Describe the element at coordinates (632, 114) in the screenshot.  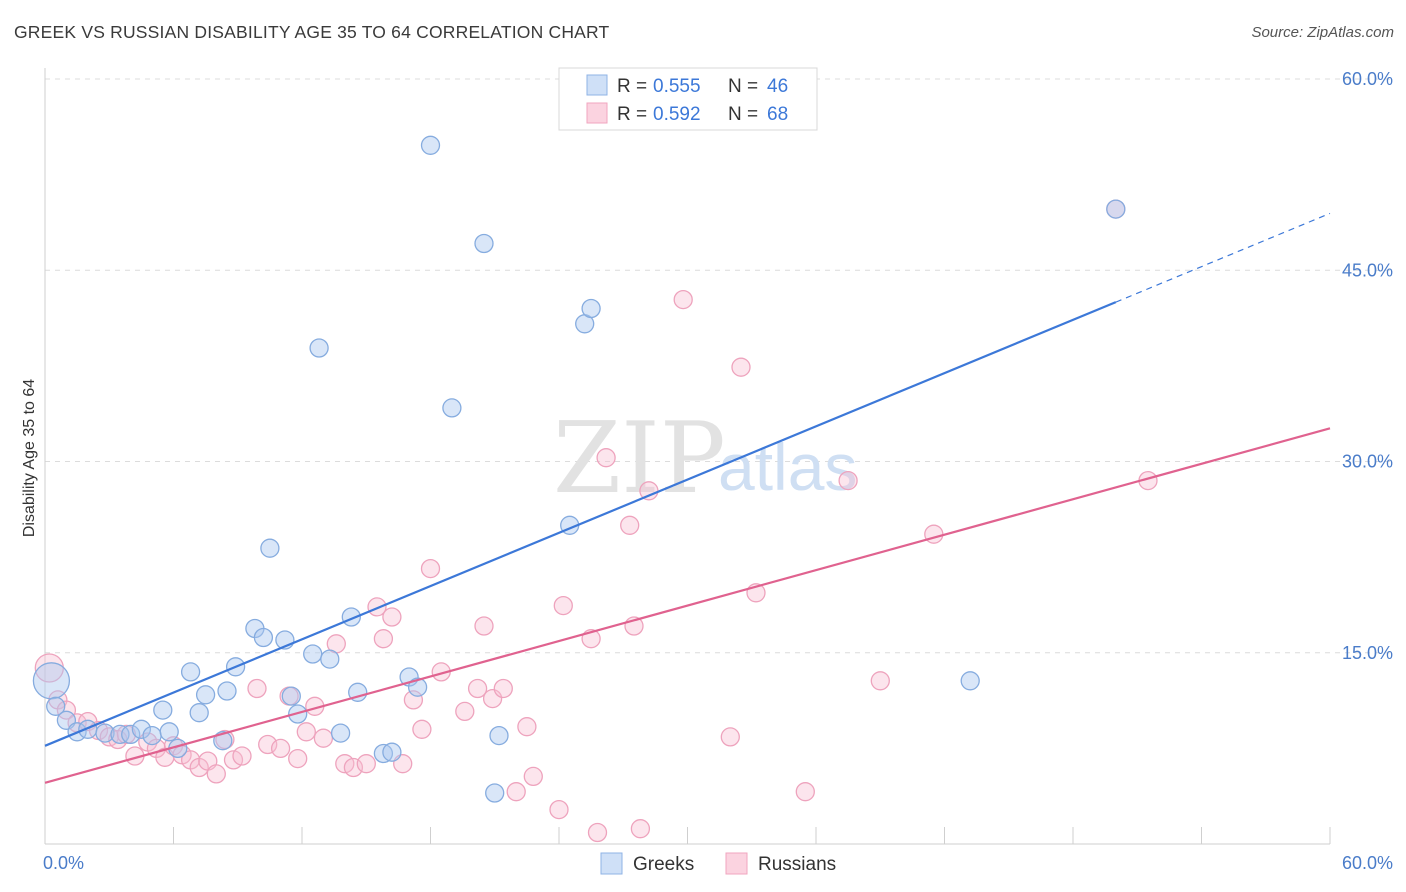
I see `legend-r-label: R =` at that location.